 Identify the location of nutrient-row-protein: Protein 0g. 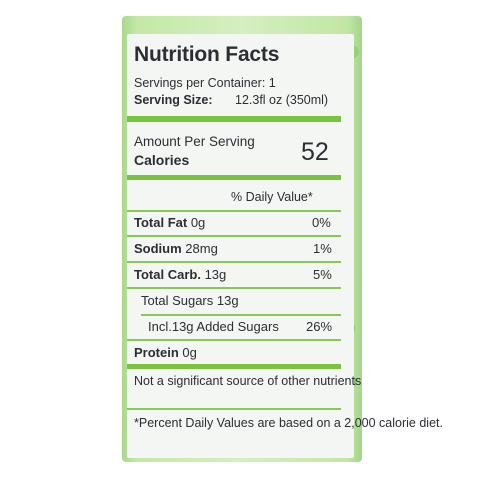
(165, 352).